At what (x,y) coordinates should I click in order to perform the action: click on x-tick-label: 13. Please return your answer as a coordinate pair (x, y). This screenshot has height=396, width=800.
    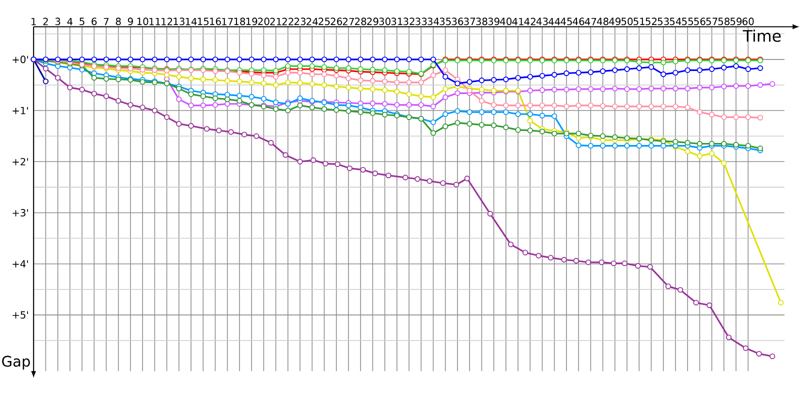
    Looking at the image, I should click on (179, 22).